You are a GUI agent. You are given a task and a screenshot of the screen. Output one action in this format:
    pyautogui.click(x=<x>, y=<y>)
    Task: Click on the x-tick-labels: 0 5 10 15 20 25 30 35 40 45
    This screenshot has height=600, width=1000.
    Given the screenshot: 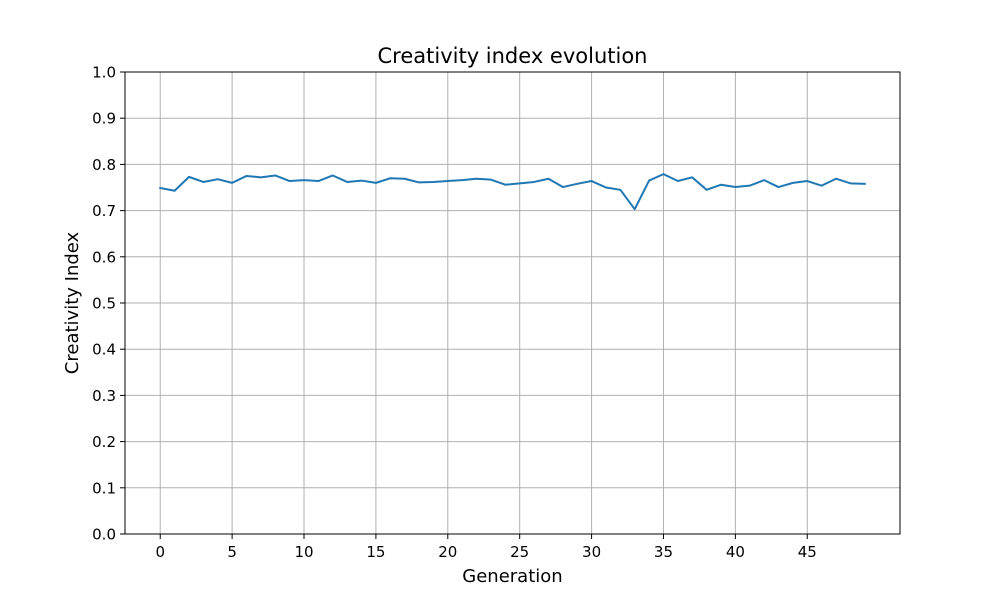 What is the action you would take?
    pyautogui.click(x=485, y=552)
    